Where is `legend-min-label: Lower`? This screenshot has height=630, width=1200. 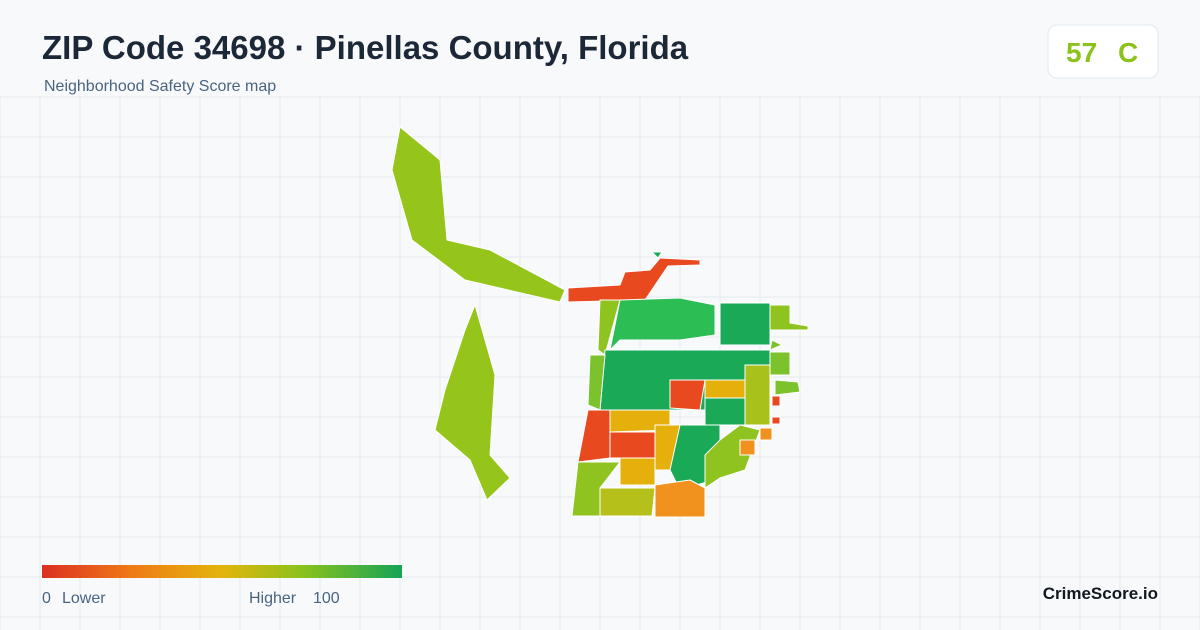 legend-min-label: Lower is located at coordinates (84, 598).